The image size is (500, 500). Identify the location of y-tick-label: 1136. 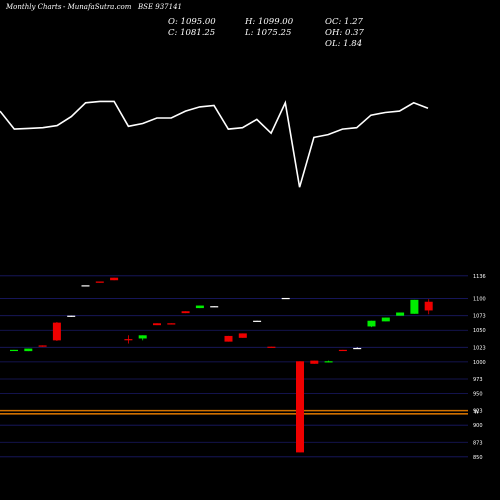
(479, 277).